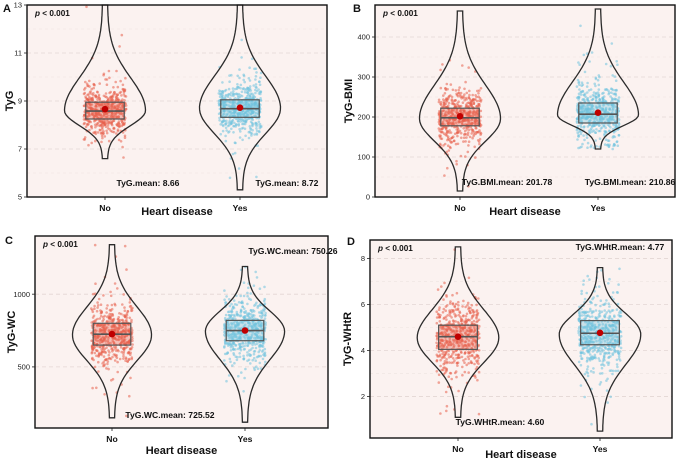 The height and width of the screenshot is (463, 685). Describe the element at coordinates (12, 332) in the screenshot. I see `y-axis-title: TyG-WC` at that location.